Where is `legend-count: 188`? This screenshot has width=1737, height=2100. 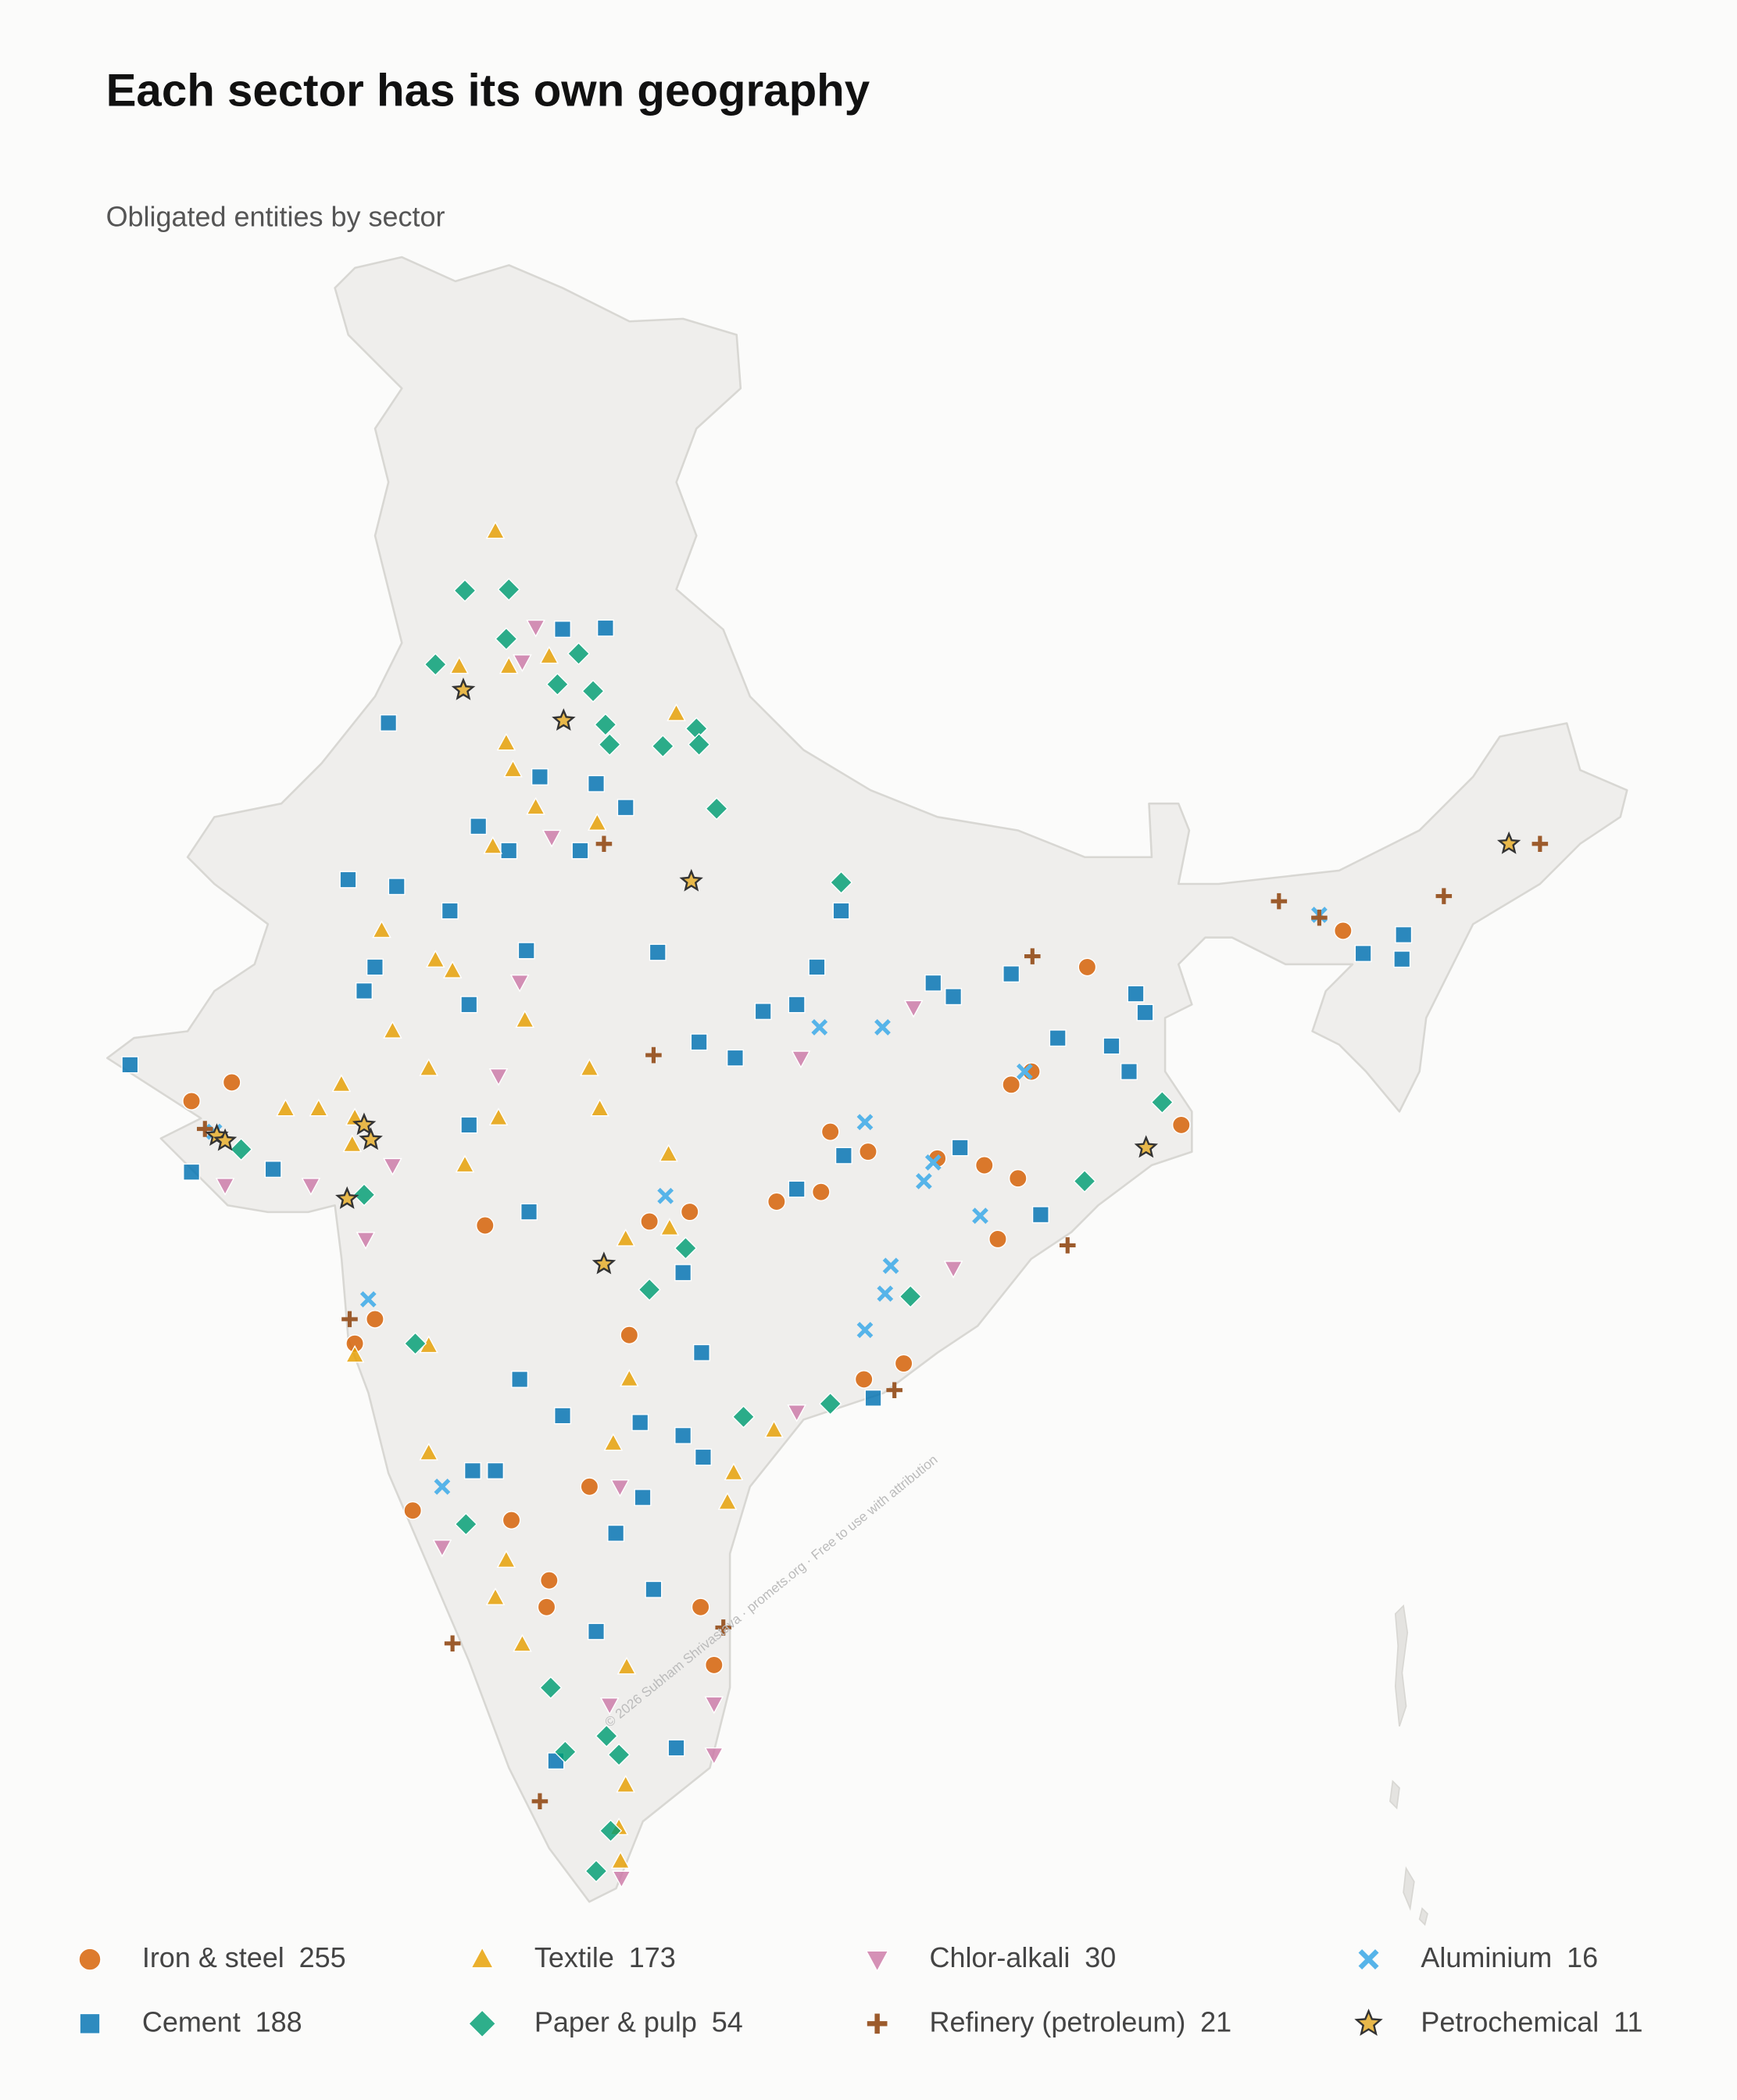 legend-count: 188 is located at coordinates (279, 2021).